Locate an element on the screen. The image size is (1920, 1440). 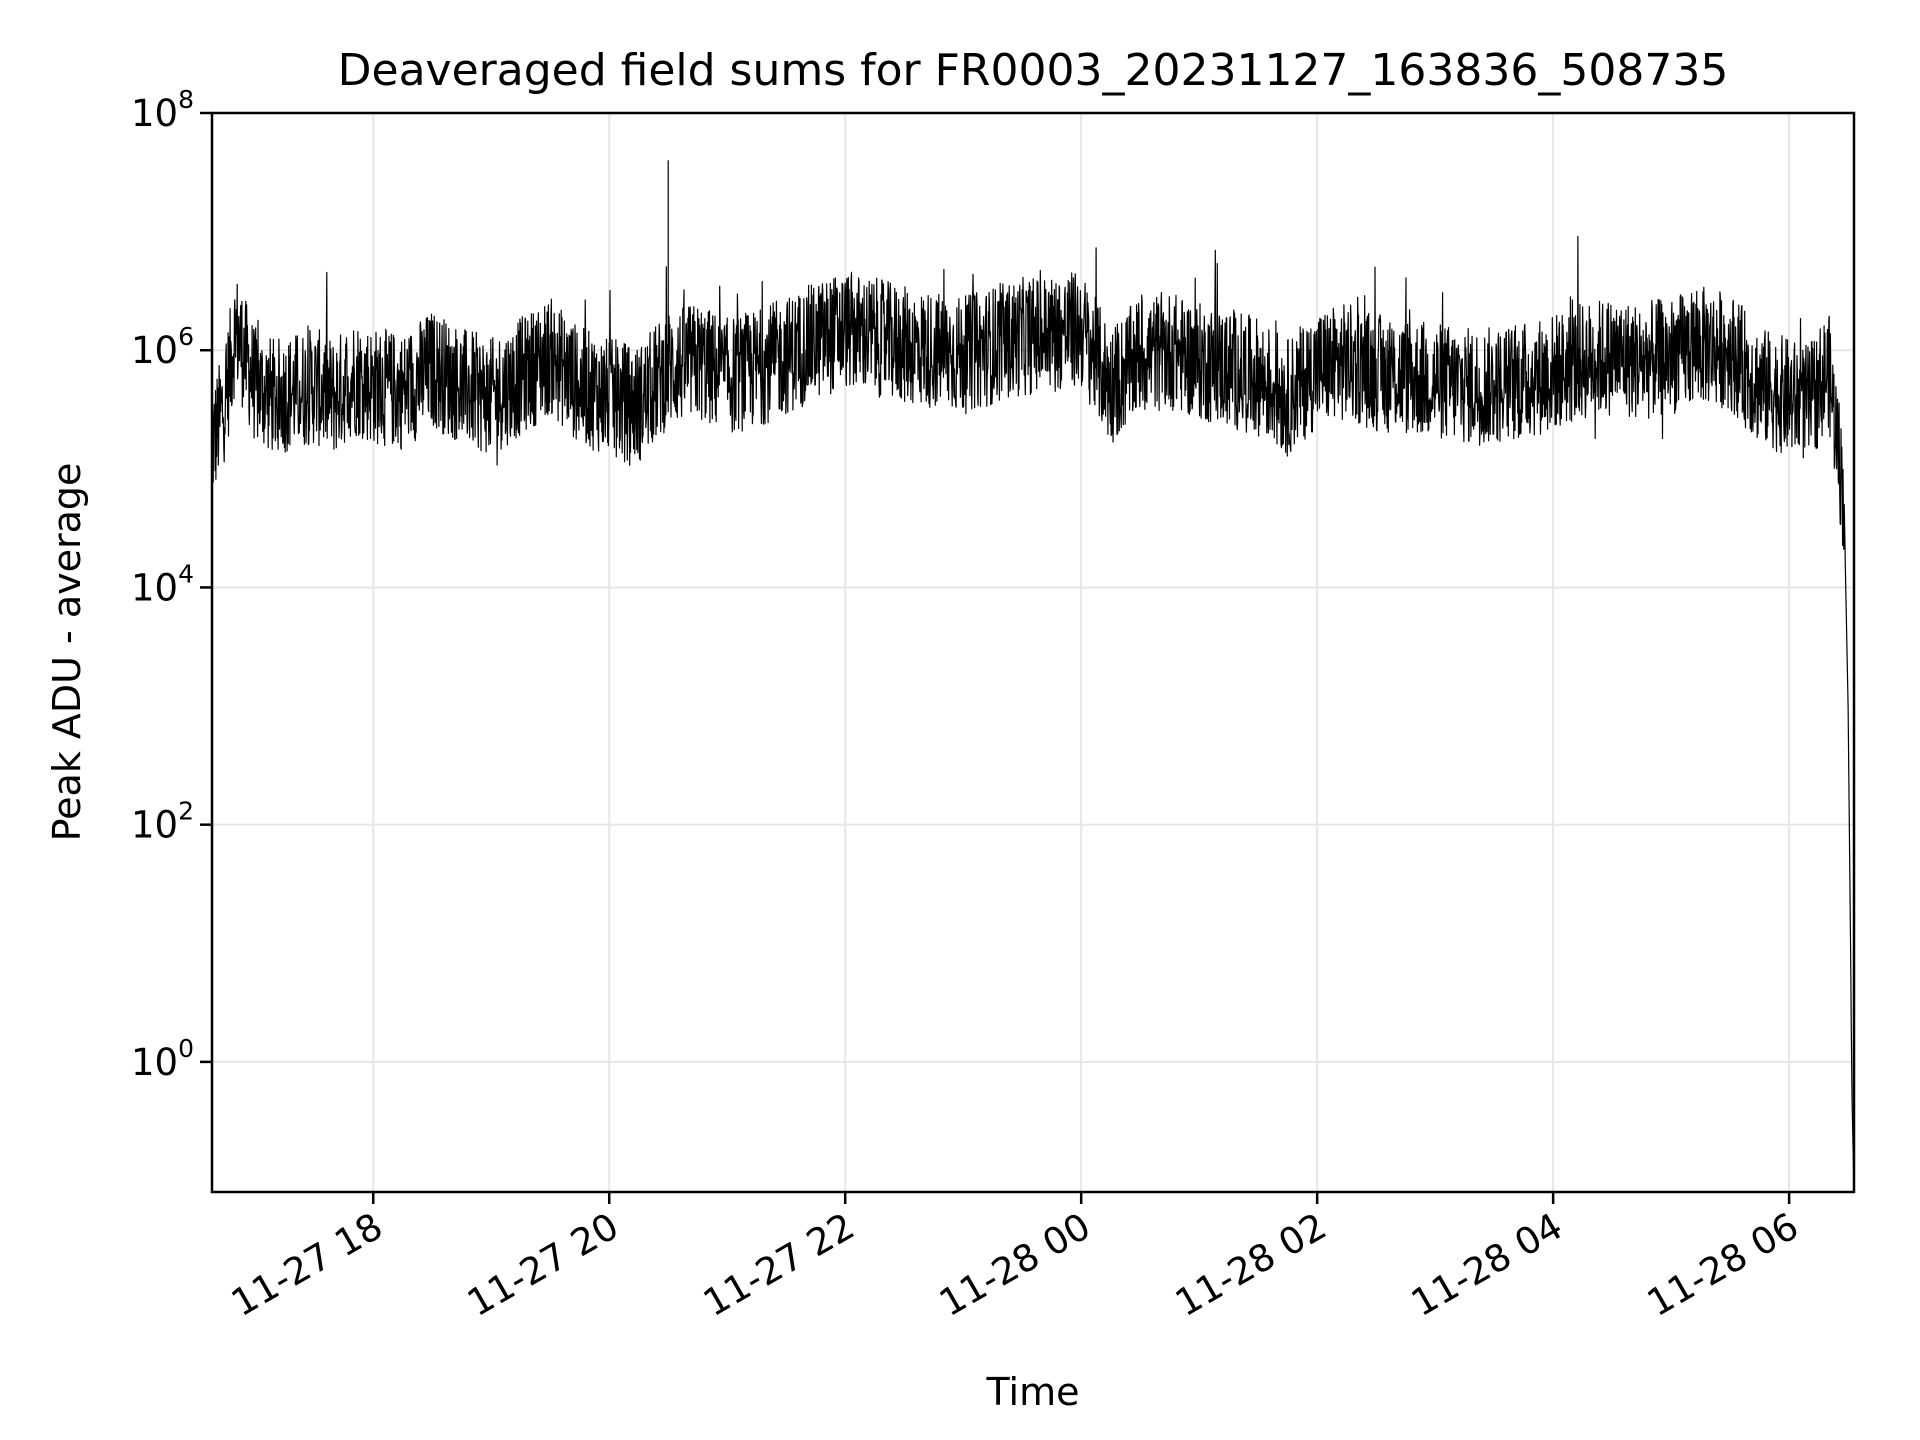
x-tick-label-4: 11-28 02 is located at coordinates (1251, 1265).